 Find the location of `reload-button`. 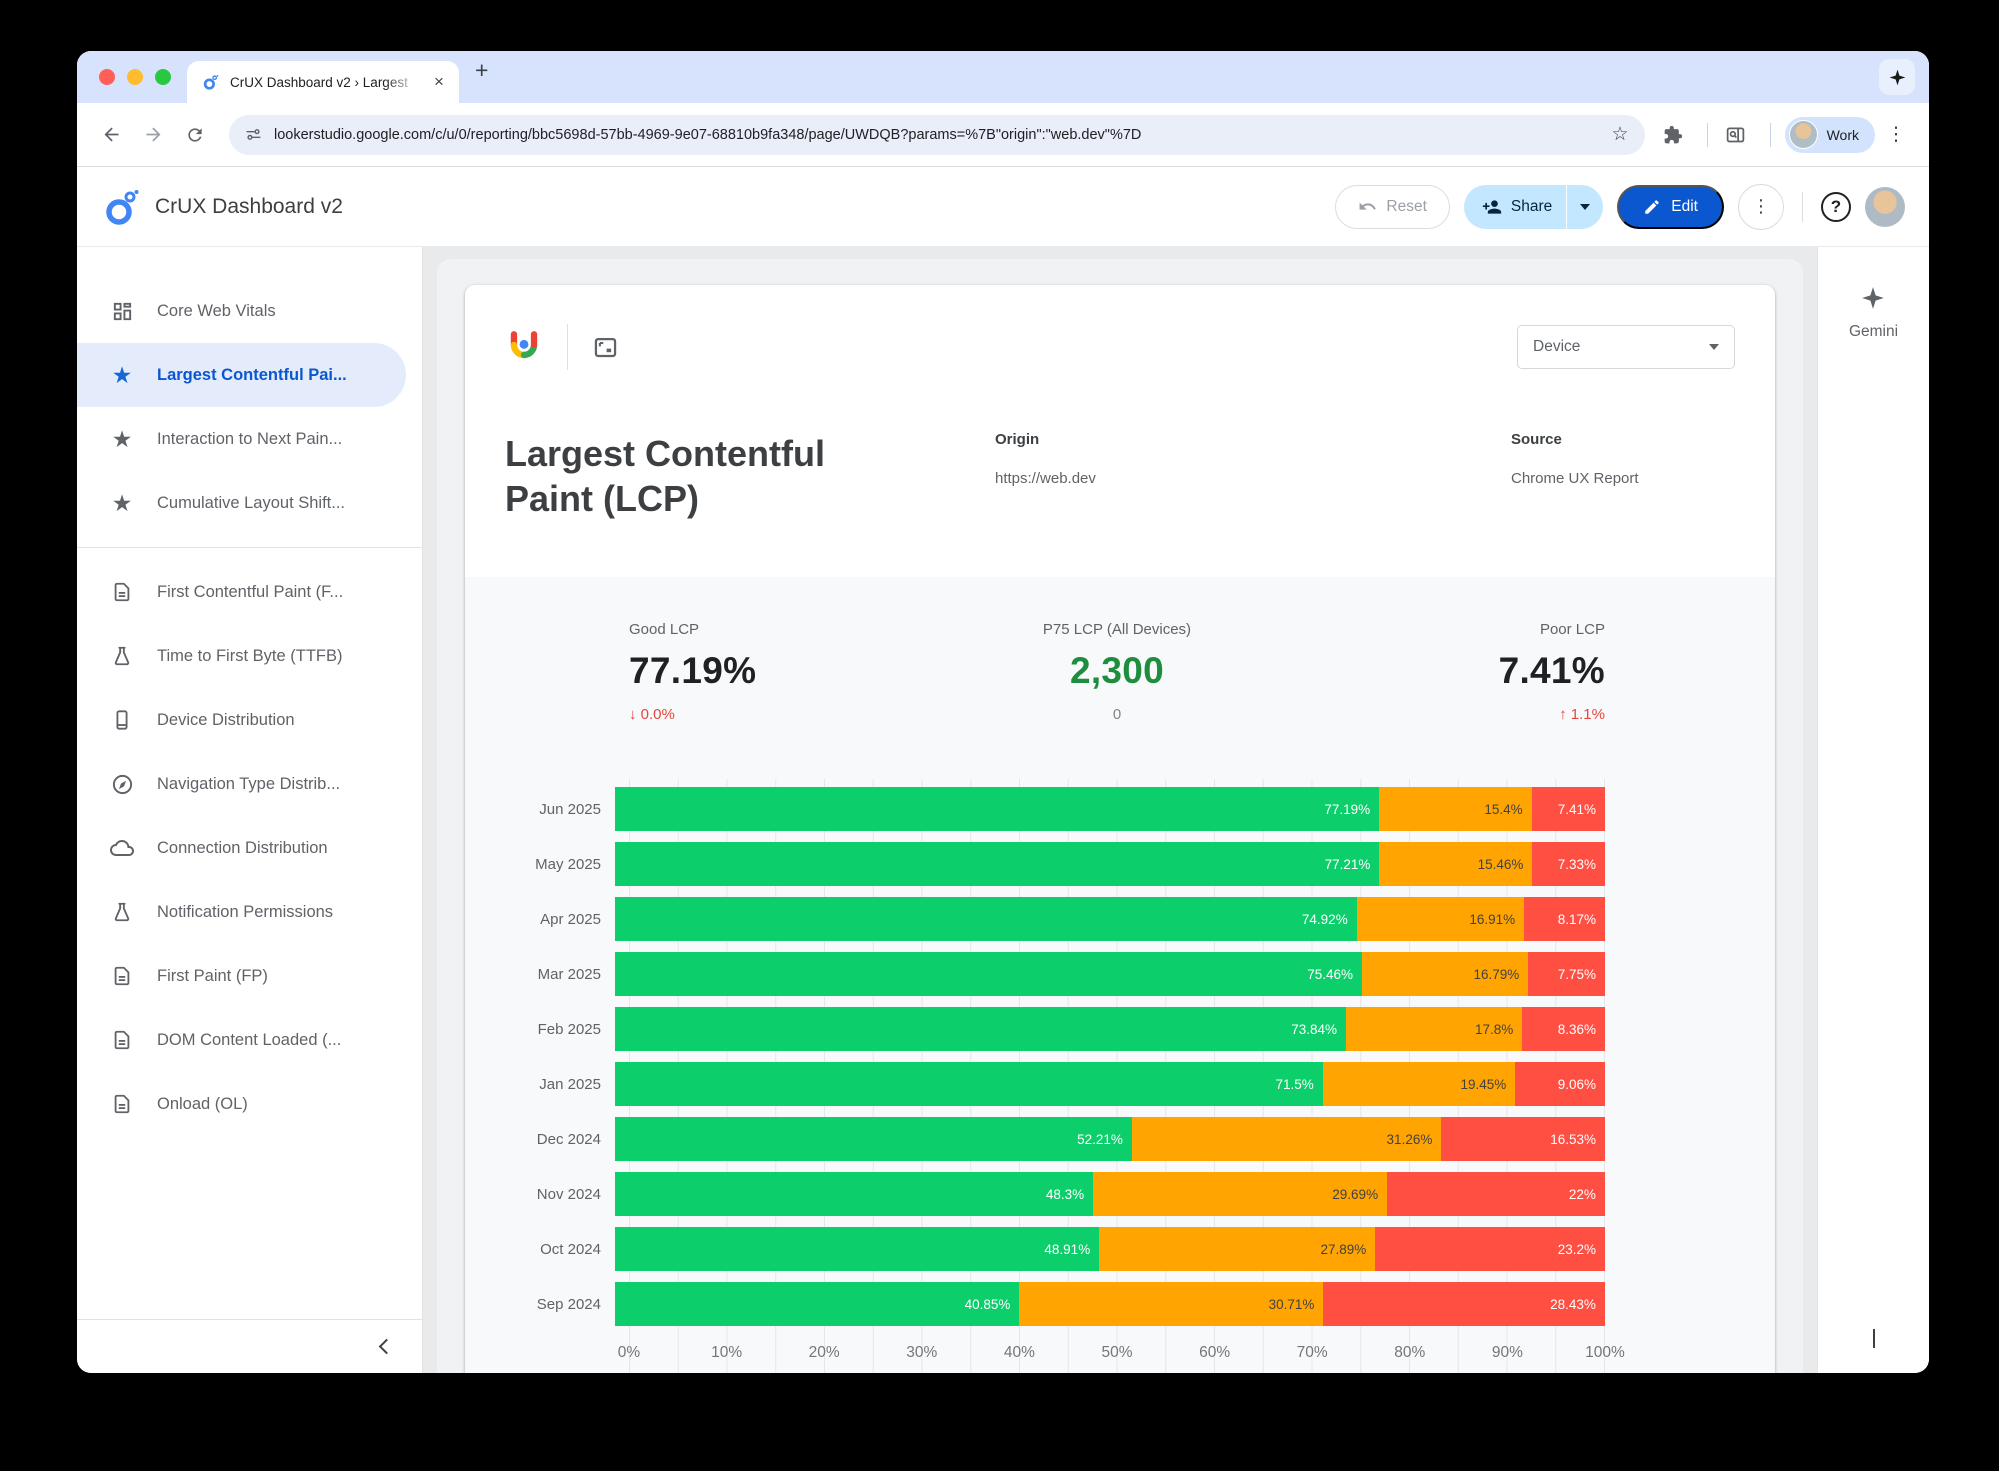

reload-button is located at coordinates (195, 135).